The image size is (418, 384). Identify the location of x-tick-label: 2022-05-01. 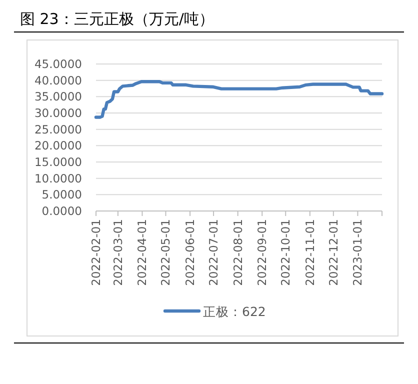
(165, 252).